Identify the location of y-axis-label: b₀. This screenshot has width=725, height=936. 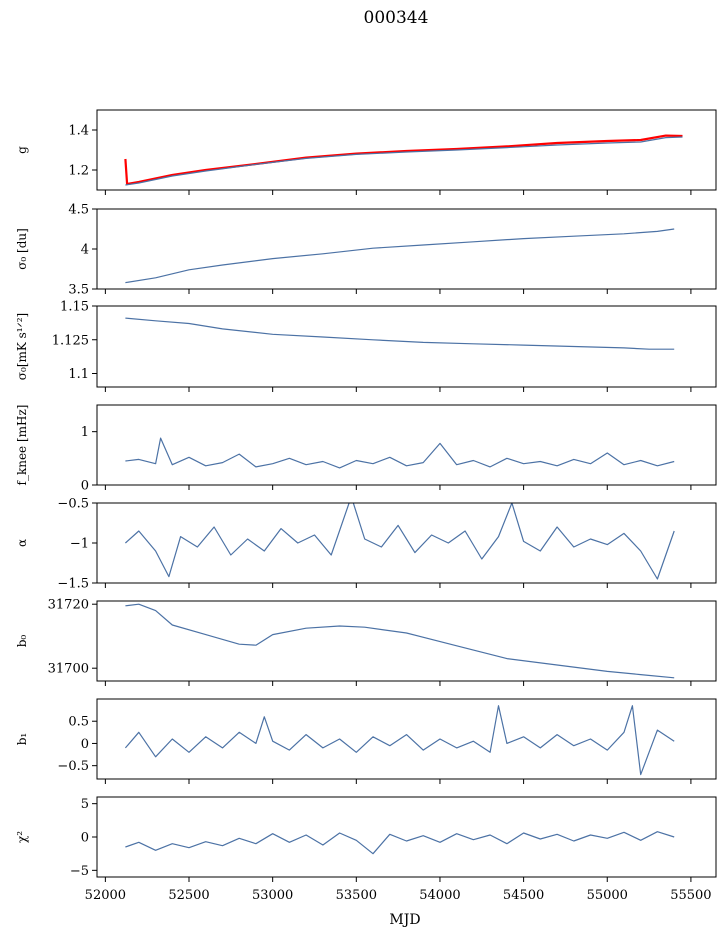
(22, 641).